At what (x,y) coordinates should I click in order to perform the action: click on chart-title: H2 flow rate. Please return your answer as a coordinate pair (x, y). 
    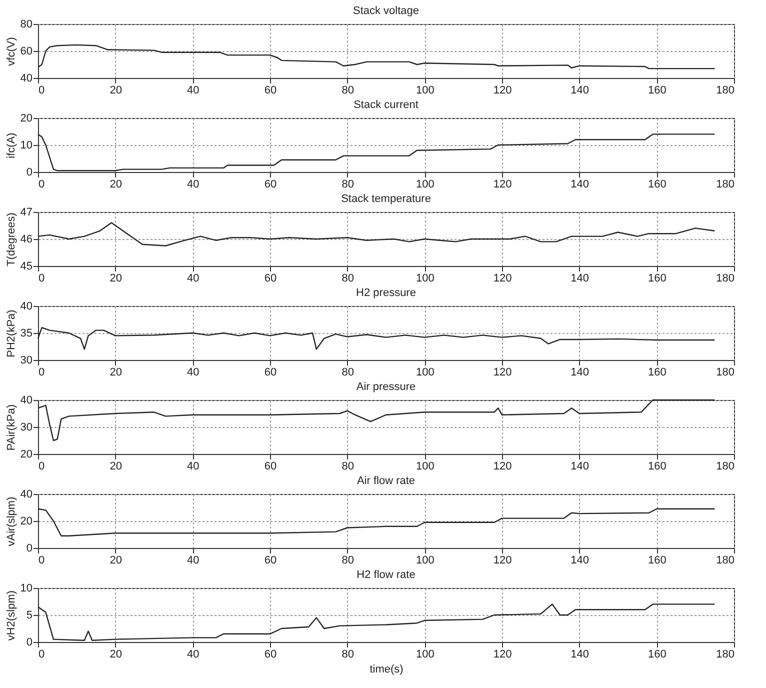
    Looking at the image, I should click on (386, 575).